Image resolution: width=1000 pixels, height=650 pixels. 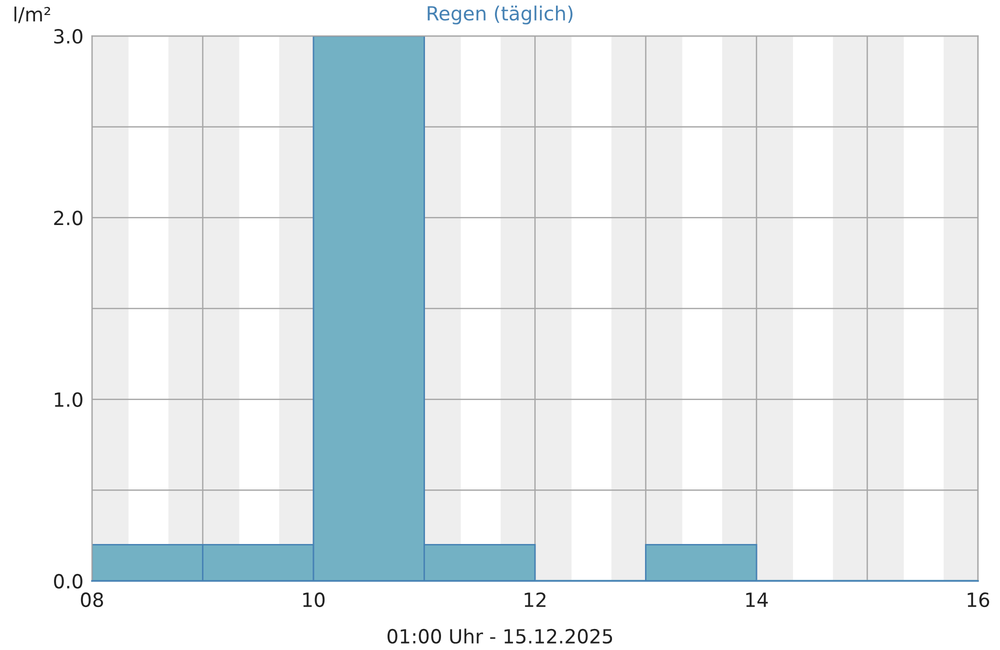 I want to click on x-tick-label: 14, so click(x=757, y=599).